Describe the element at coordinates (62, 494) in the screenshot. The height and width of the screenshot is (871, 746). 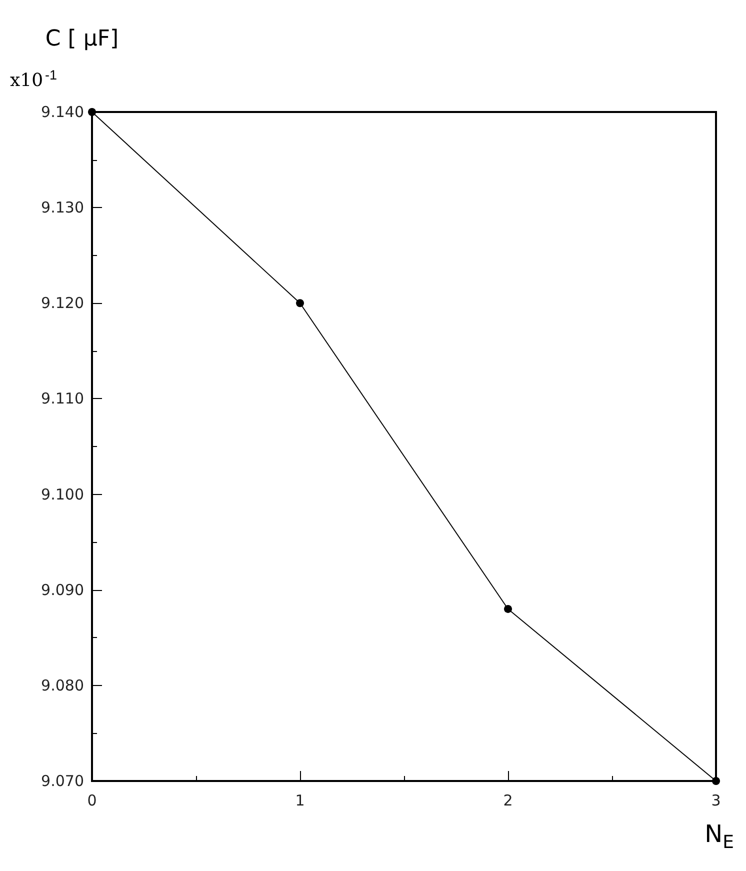
I see `y-tick-label: 9.100` at that location.